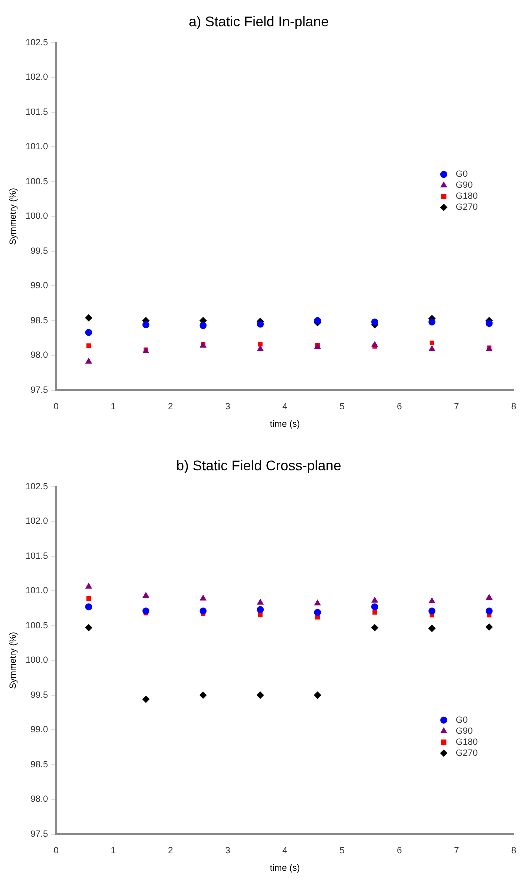 Image resolution: width=522 pixels, height=888 pixels. I want to click on chart-title: b) Static Field Cross-plane, so click(259, 465).